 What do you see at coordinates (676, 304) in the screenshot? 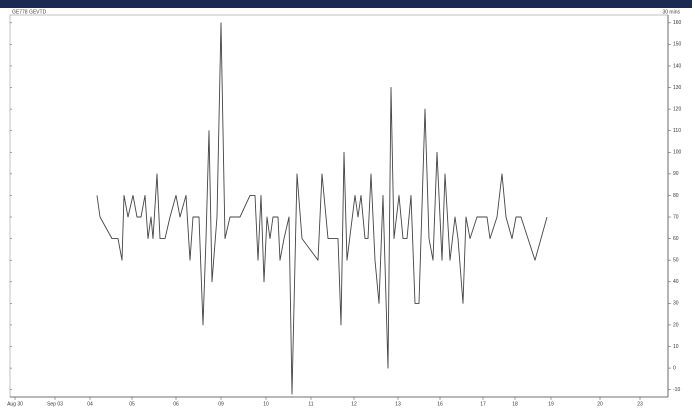
I see `y-tick-label: 30` at bounding box center [676, 304].